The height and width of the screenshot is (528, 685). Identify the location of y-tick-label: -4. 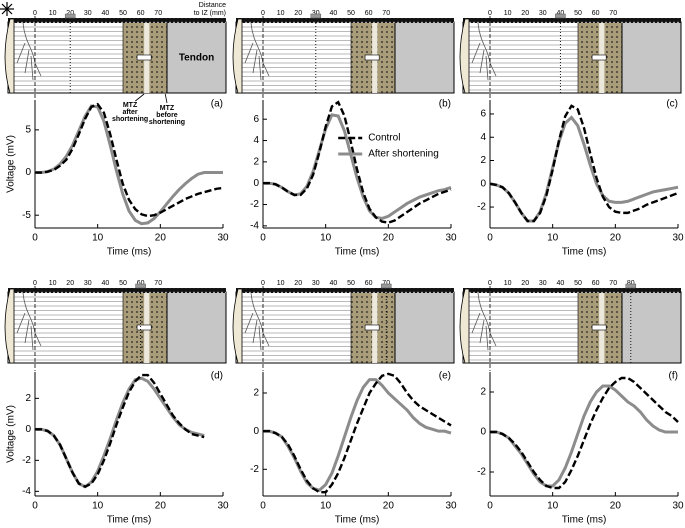
(26, 491).